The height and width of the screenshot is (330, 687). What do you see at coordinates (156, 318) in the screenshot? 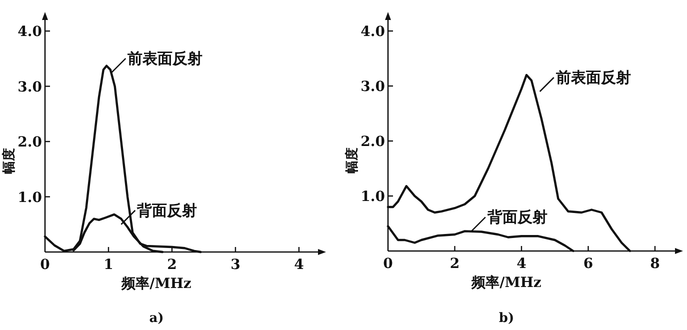
I see `text: a)` at bounding box center [156, 318].